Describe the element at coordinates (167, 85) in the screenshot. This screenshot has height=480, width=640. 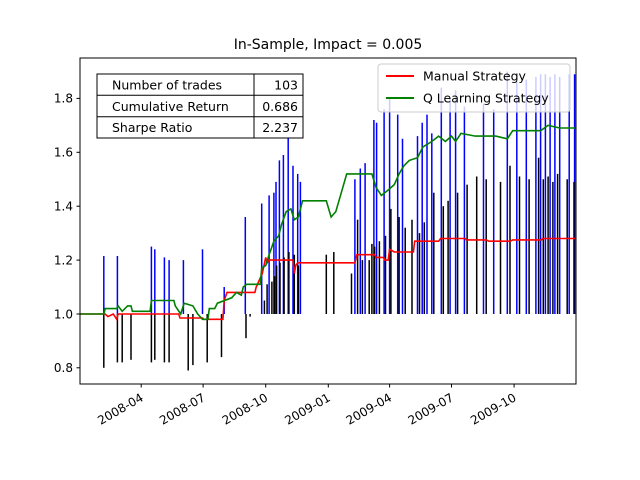
I see `stats-row-trades-label: Number of trades` at that location.